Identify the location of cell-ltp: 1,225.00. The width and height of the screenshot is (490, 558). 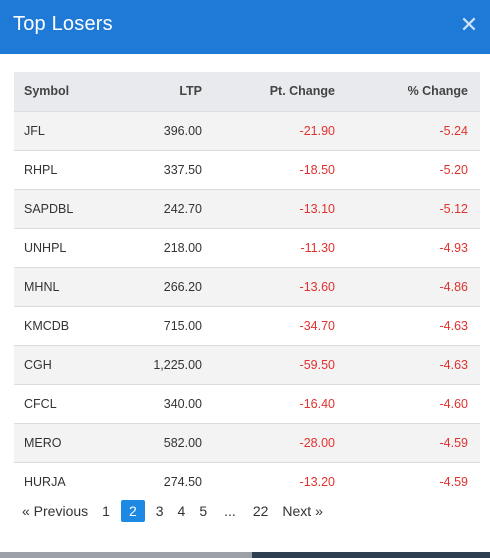
(177, 364).